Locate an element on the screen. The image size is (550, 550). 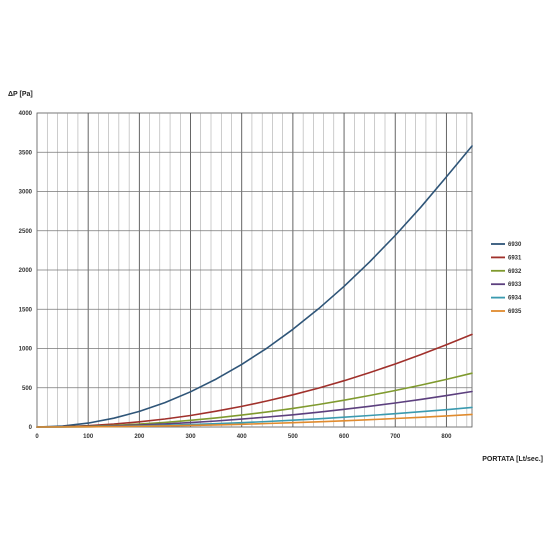
y-axis-label: ΔP [Pa] is located at coordinates (20, 94).